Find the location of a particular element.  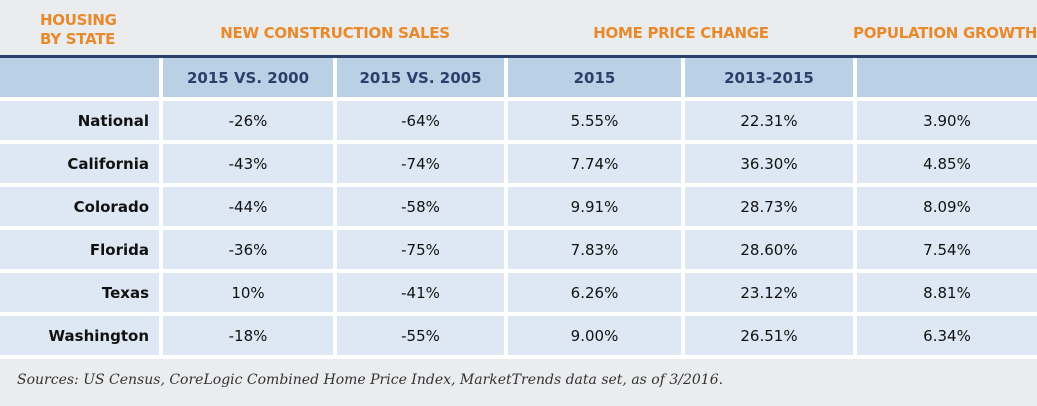

table-cell: -41% is located at coordinates (419, 293).